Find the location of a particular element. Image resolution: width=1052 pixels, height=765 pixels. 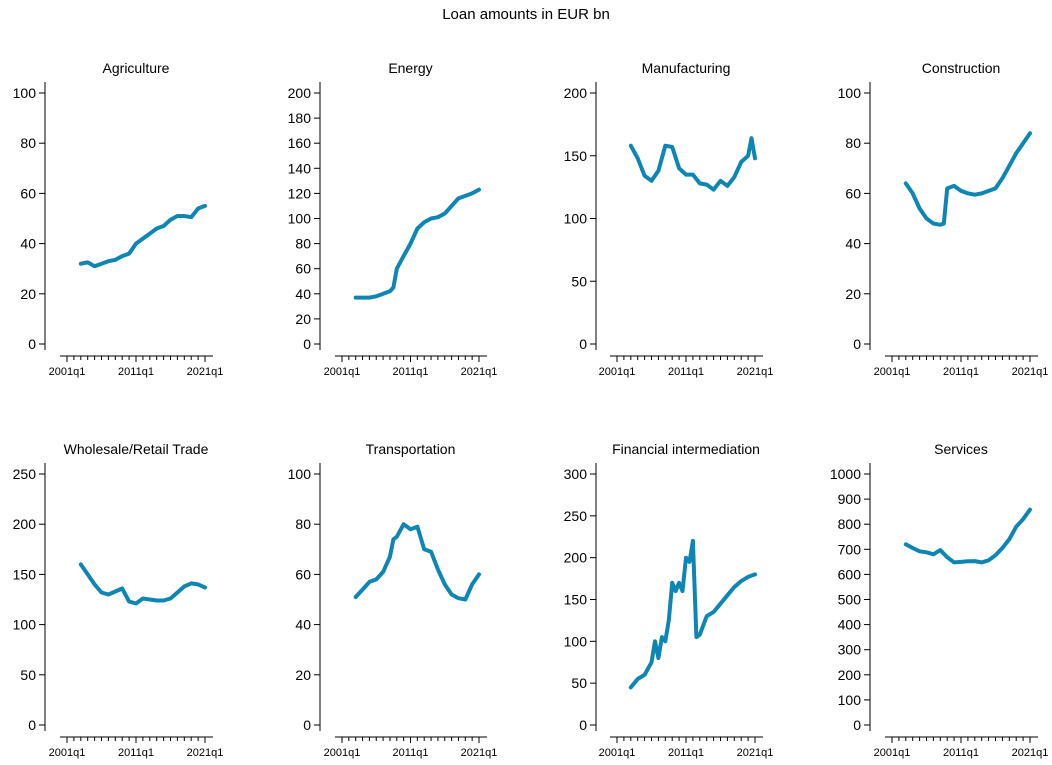

y-tick-label: 700 is located at coordinates (850, 549).